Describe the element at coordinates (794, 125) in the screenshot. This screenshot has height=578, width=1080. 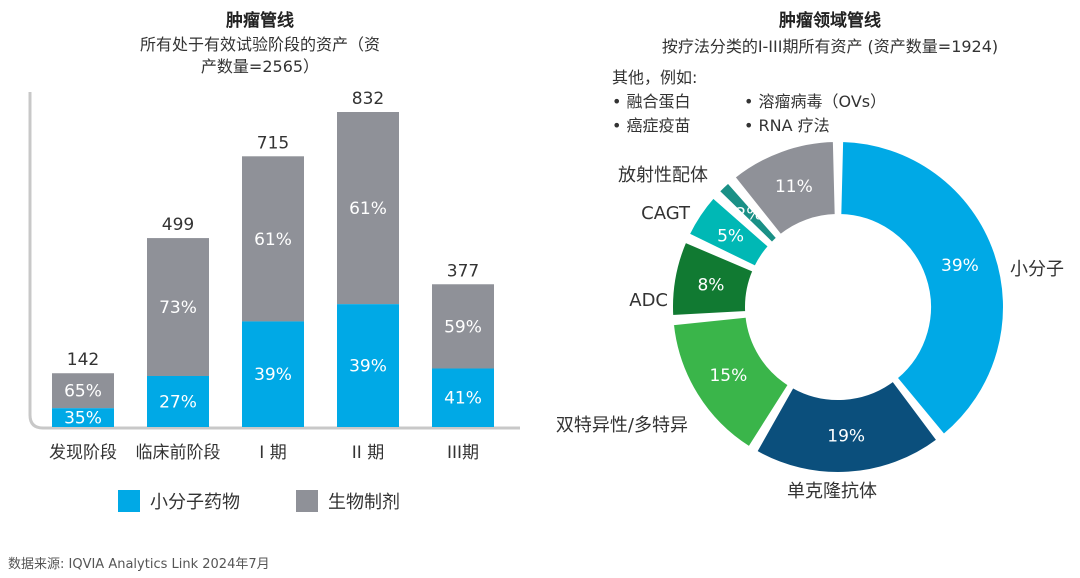
I see `others-item-label: RNA 疗法` at that location.